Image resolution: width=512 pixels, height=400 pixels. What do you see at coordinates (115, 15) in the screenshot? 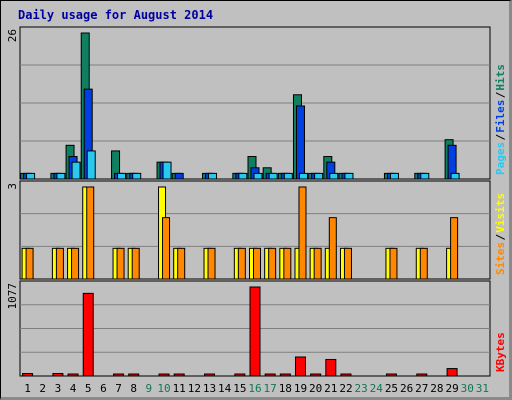
I see `chart-title: Daily usage for August 2014` at bounding box center [115, 15].